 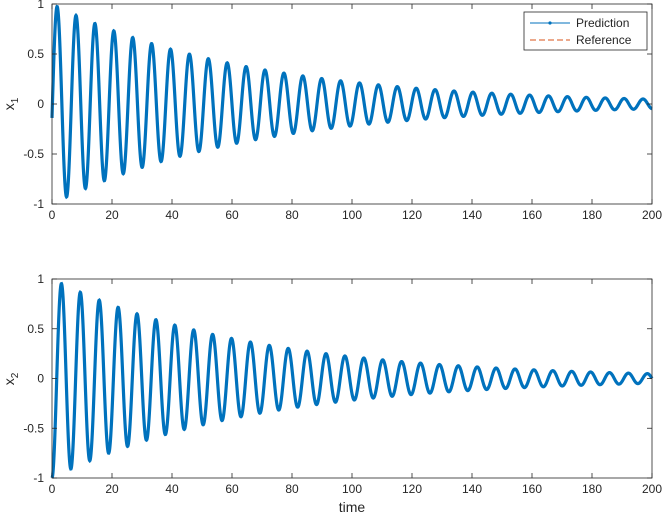 I want to click on x2-xtick-label: 20, so click(x=112, y=489).